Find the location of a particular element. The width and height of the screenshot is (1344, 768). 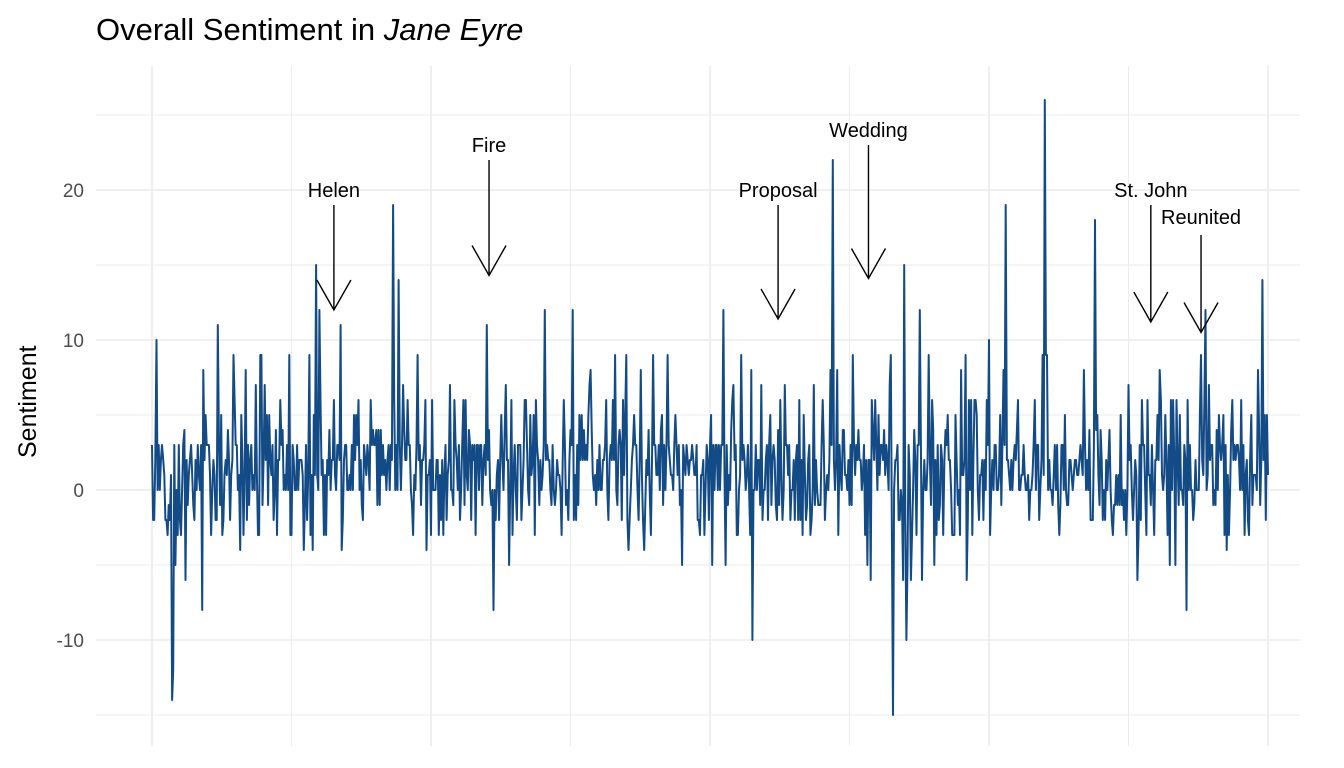

y-tick-label: 10 is located at coordinates (73, 341).